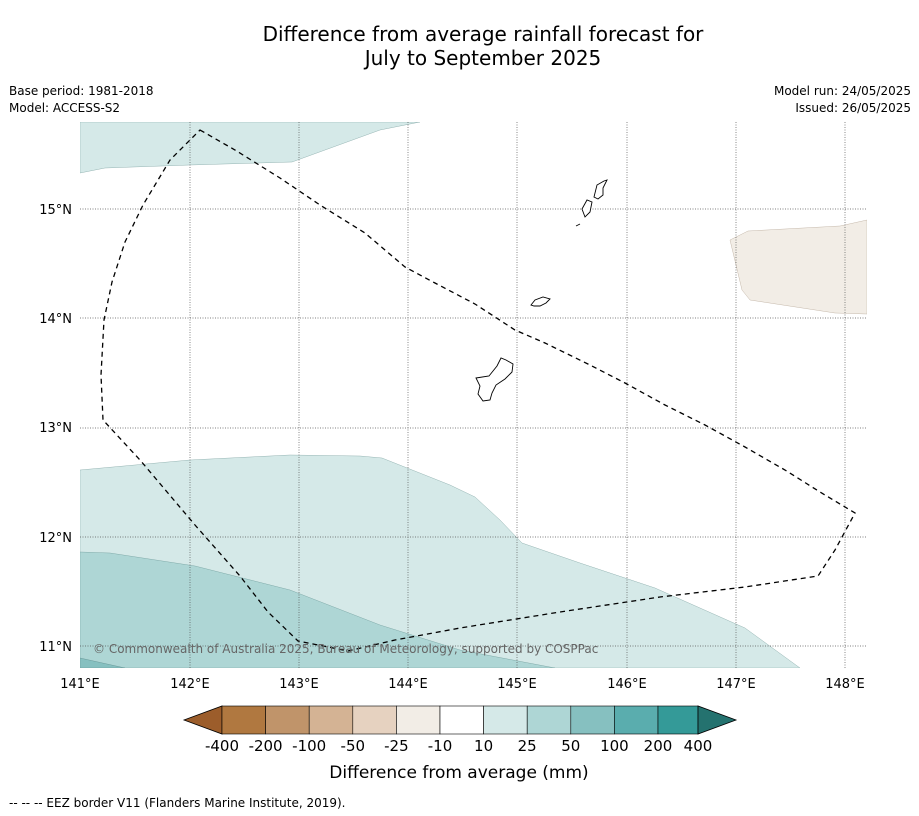 This screenshot has width=919, height=816. I want to click on lon-tick-148: 148°E, so click(845, 684).